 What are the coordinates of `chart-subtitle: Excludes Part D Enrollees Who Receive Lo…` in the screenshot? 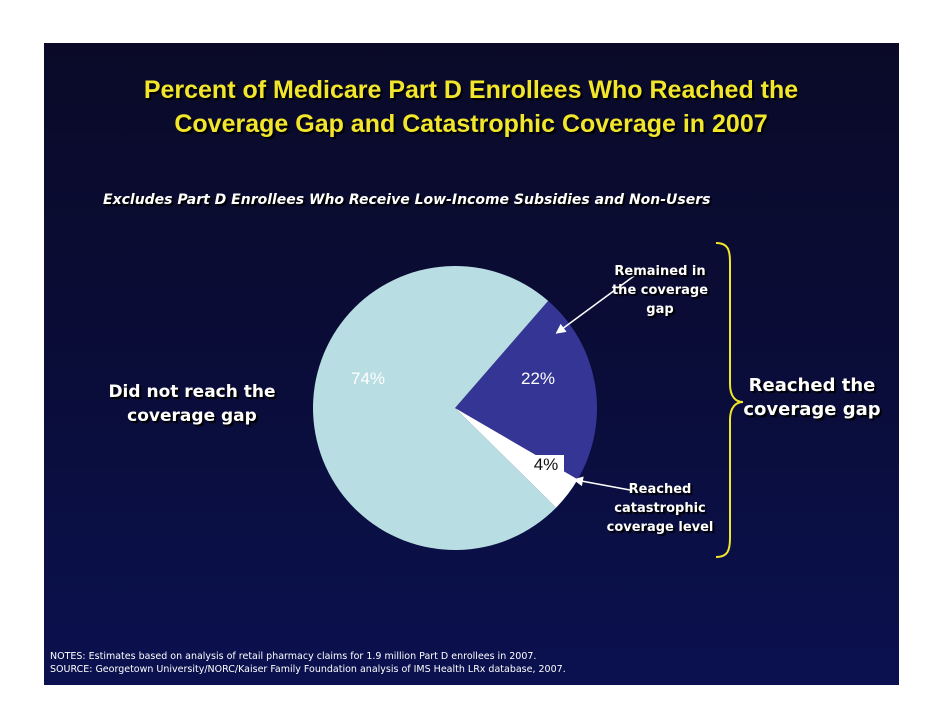 It's located at (407, 200).